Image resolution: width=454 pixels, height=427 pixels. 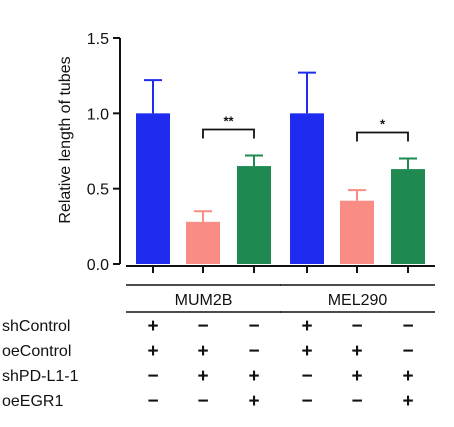 What do you see at coordinates (383, 124) in the screenshot?
I see `significance-label: *` at bounding box center [383, 124].